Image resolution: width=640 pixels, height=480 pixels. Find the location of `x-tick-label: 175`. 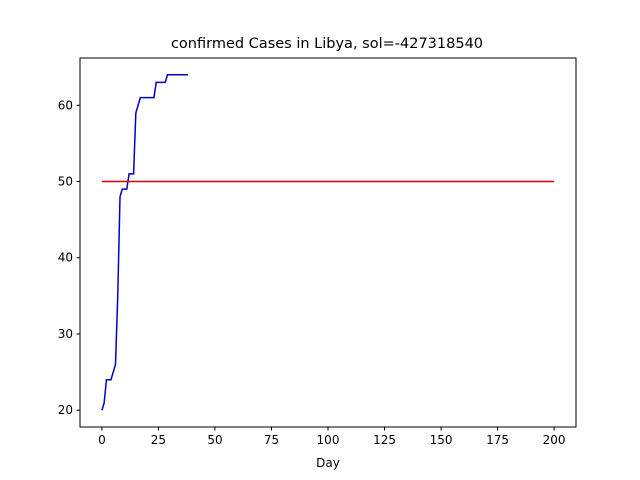

x-tick-label: 175 is located at coordinates (497, 440).